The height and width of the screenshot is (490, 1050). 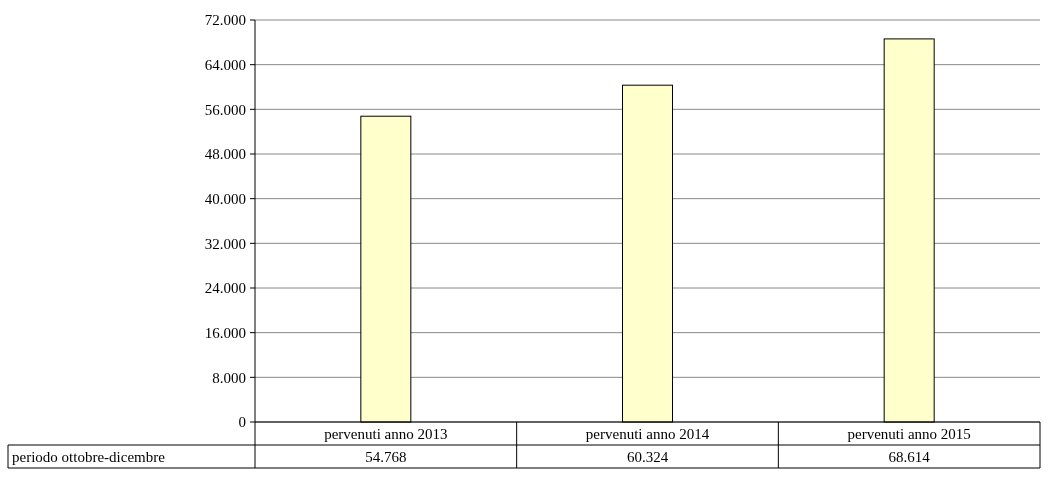 I want to click on y-tick-label: 16.000, so click(x=225, y=332).